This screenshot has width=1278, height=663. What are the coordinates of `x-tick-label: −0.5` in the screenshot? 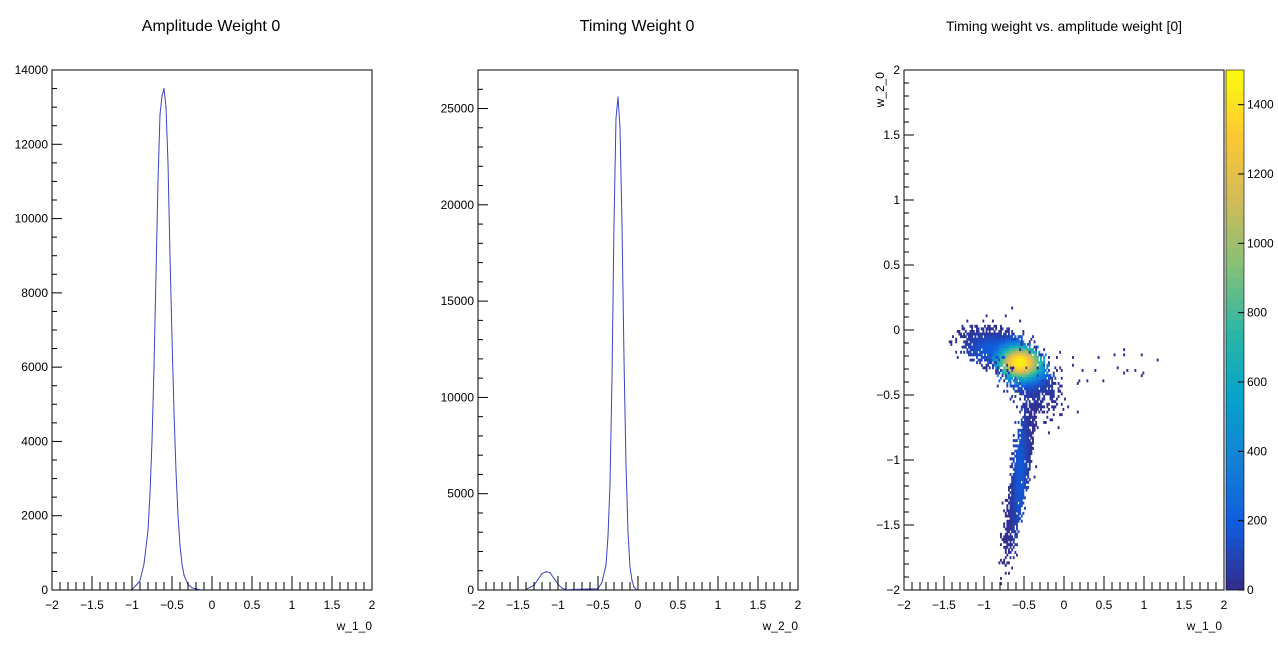 It's located at (1024, 605).